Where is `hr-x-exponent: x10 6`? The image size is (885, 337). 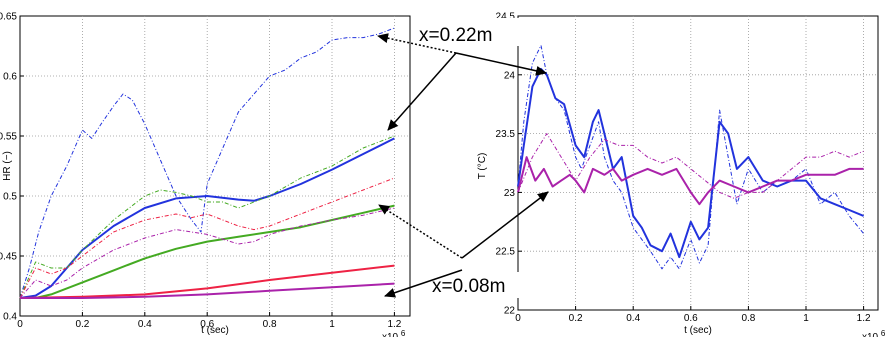
hr-x-exponent: x10 6 is located at coordinates (394, 333).